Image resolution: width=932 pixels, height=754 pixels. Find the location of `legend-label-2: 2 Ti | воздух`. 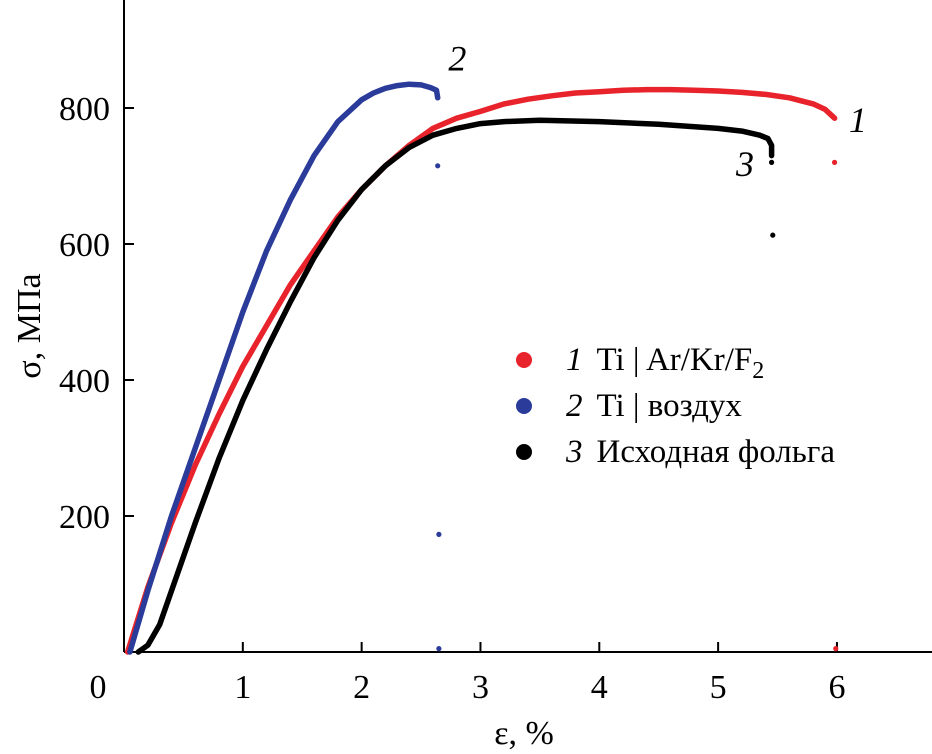

legend-label-2: 2 Ti | воздух is located at coordinates (654, 406).